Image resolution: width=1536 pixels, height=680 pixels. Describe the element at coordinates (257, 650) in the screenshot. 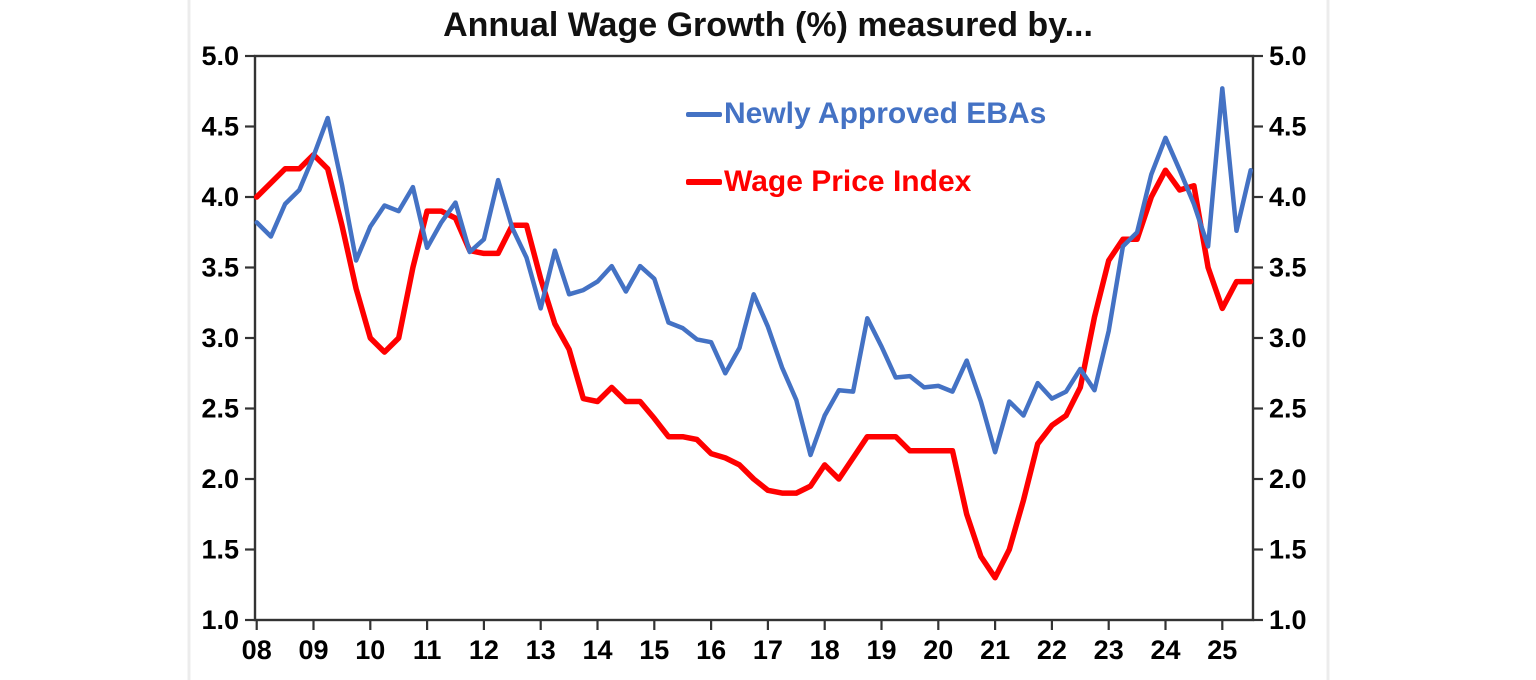

I see `x-axis-label: 08` at that location.